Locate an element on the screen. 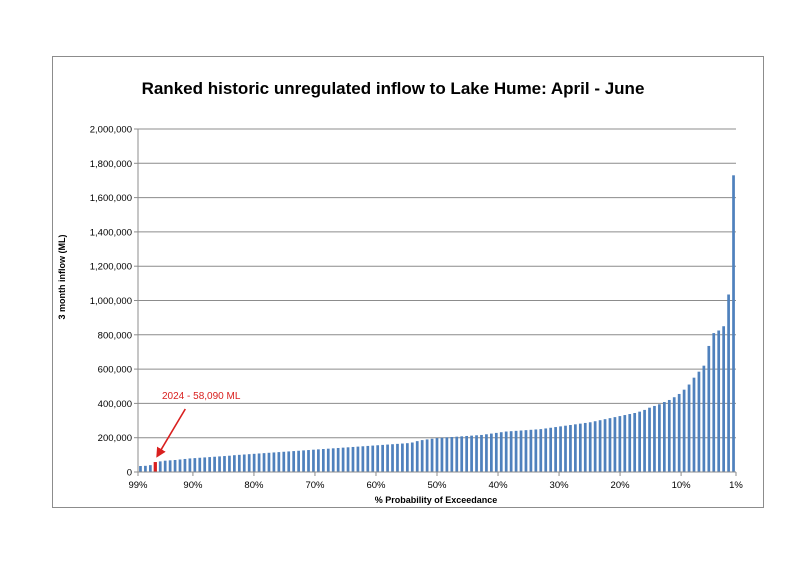 This screenshot has width=800, height=566. x-tick-label: 80% is located at coordinates (254, 485).